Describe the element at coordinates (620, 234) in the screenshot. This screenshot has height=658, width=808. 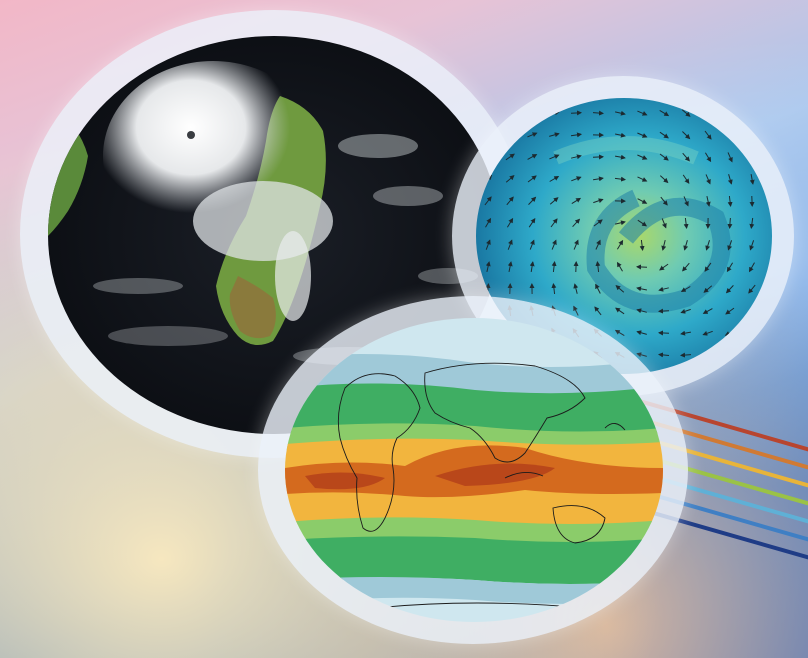
I see `wind-arrows` at that location.